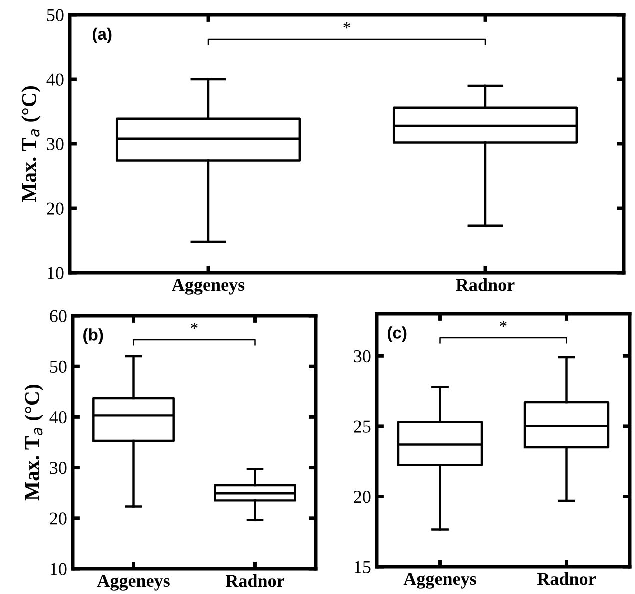 This screenshot has height=594, width=635. Describe the element at coordinates (362, 567) in the screenshot. I see `y-tick-label: 15` at that location.